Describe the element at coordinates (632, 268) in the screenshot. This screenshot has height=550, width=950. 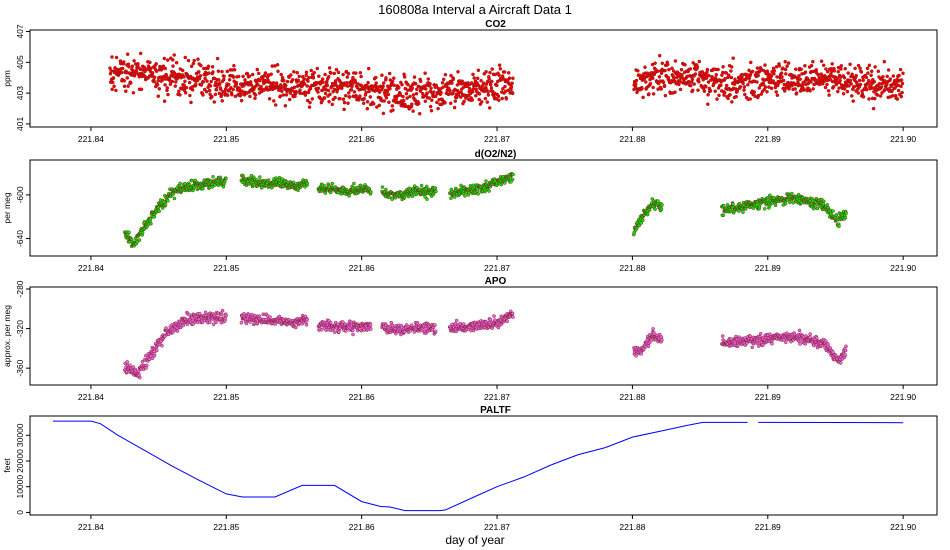
I see `x-tick-label: 221.88` at that location.